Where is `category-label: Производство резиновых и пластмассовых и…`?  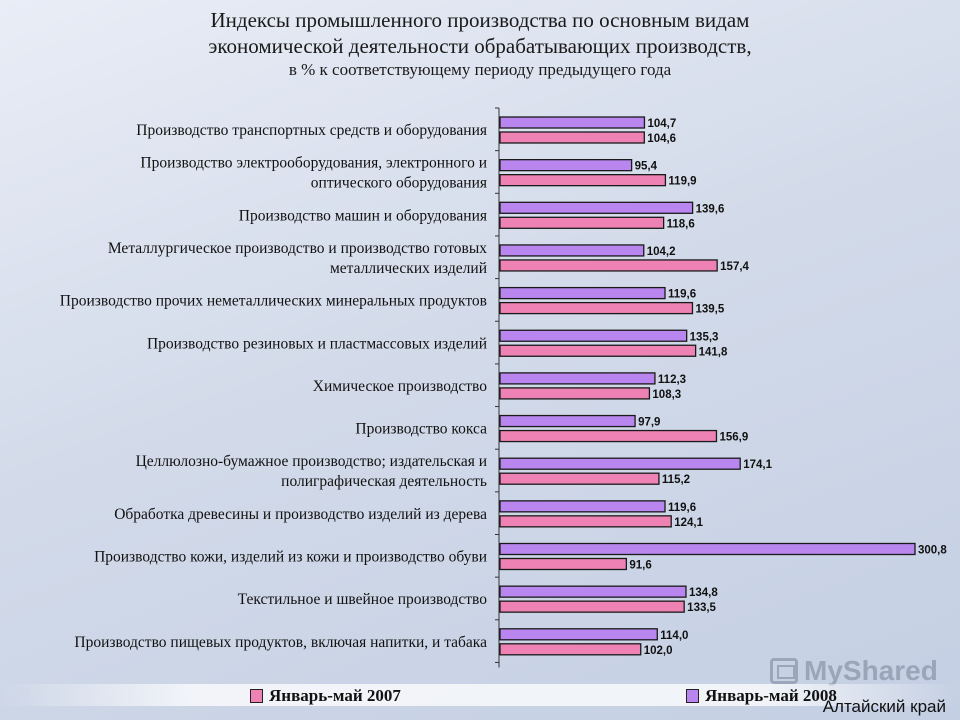 category-label: Производство резиновых и пластмассовых и… is located at coordinates (317, 343).